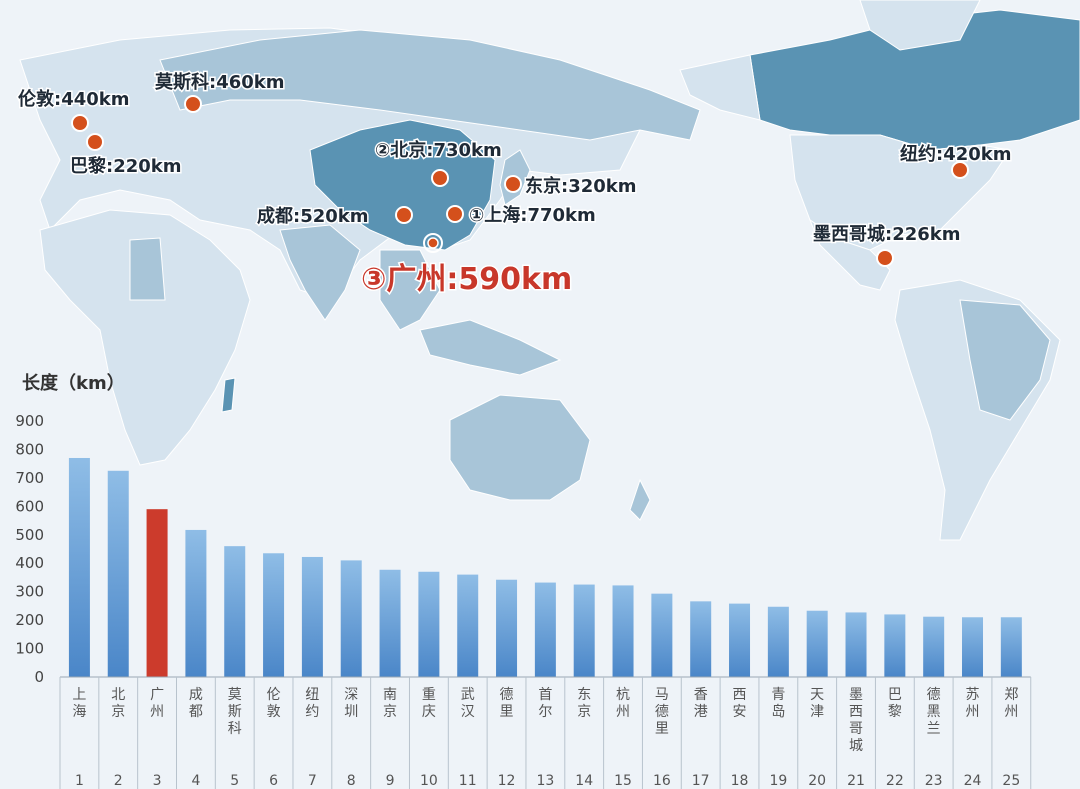  I want to click on category-label: 西安, so click(740, 703).